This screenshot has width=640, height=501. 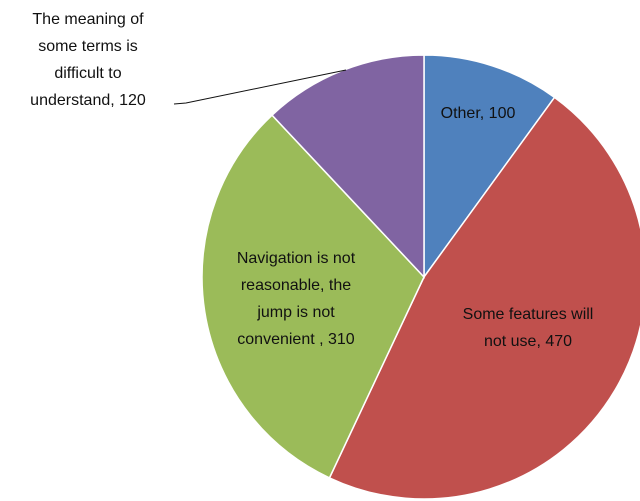 I want to click on leader-line, so click(x=260, y=87).